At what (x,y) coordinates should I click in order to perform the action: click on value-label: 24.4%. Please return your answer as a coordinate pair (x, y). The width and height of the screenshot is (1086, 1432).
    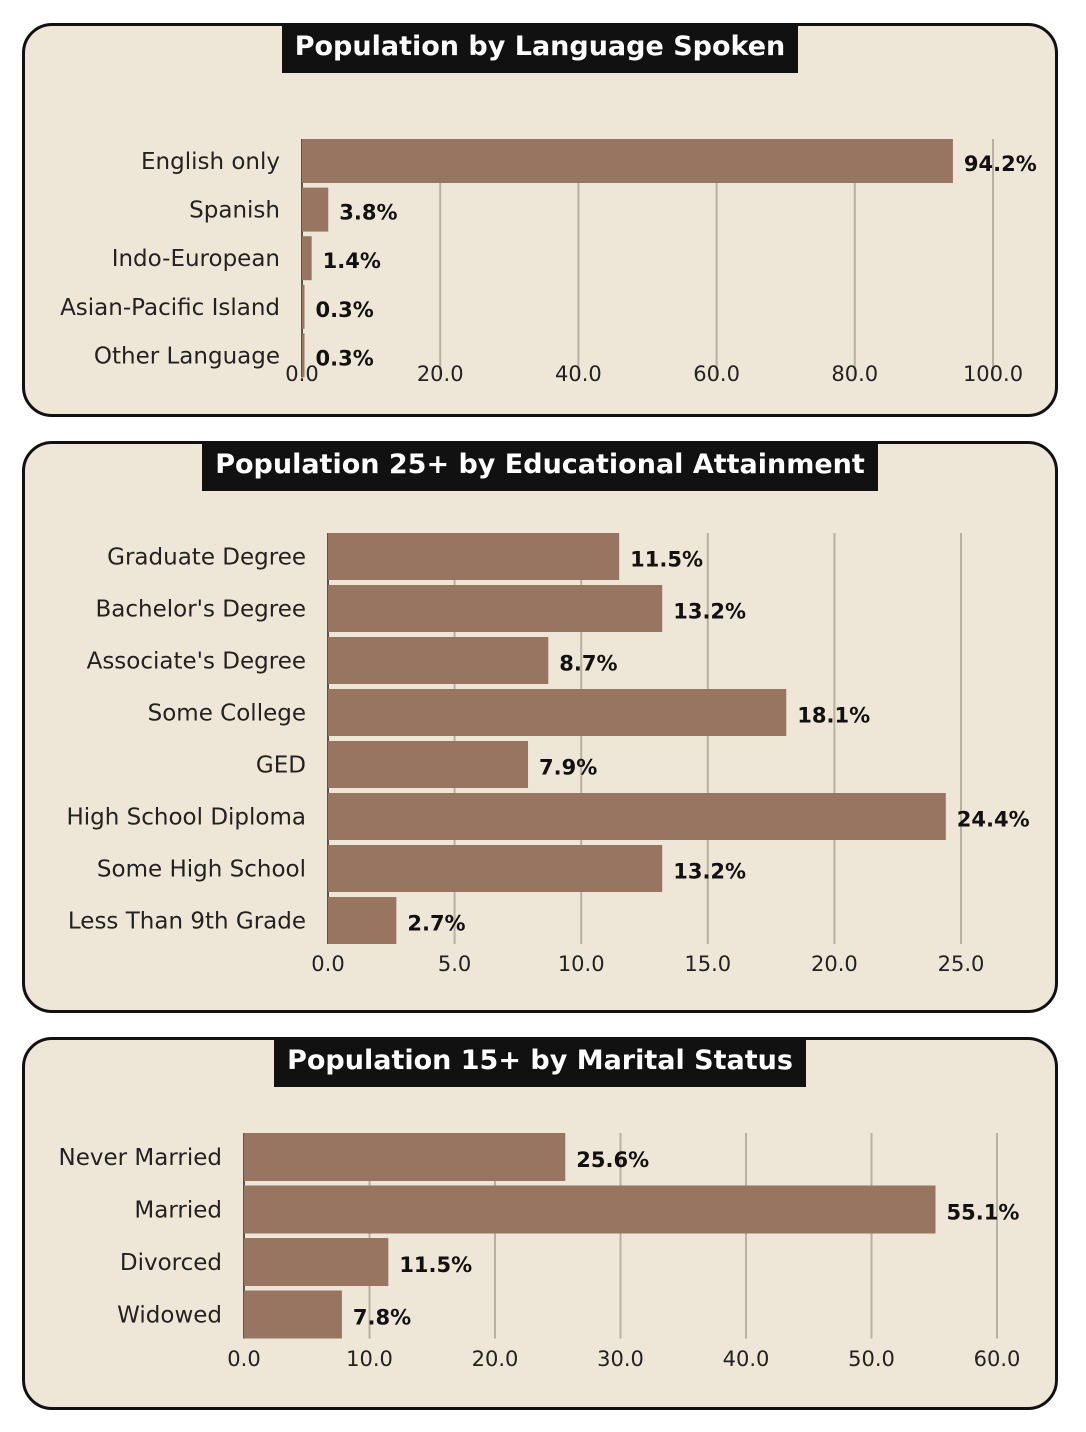
    Looking at the image, I should click on (993, 820).